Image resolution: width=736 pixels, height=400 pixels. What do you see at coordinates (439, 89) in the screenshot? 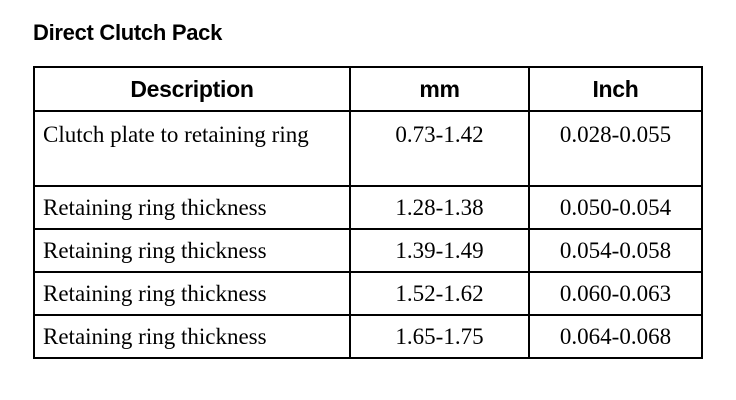
I see `header-mm: mm` at bounding box center [439, 89].